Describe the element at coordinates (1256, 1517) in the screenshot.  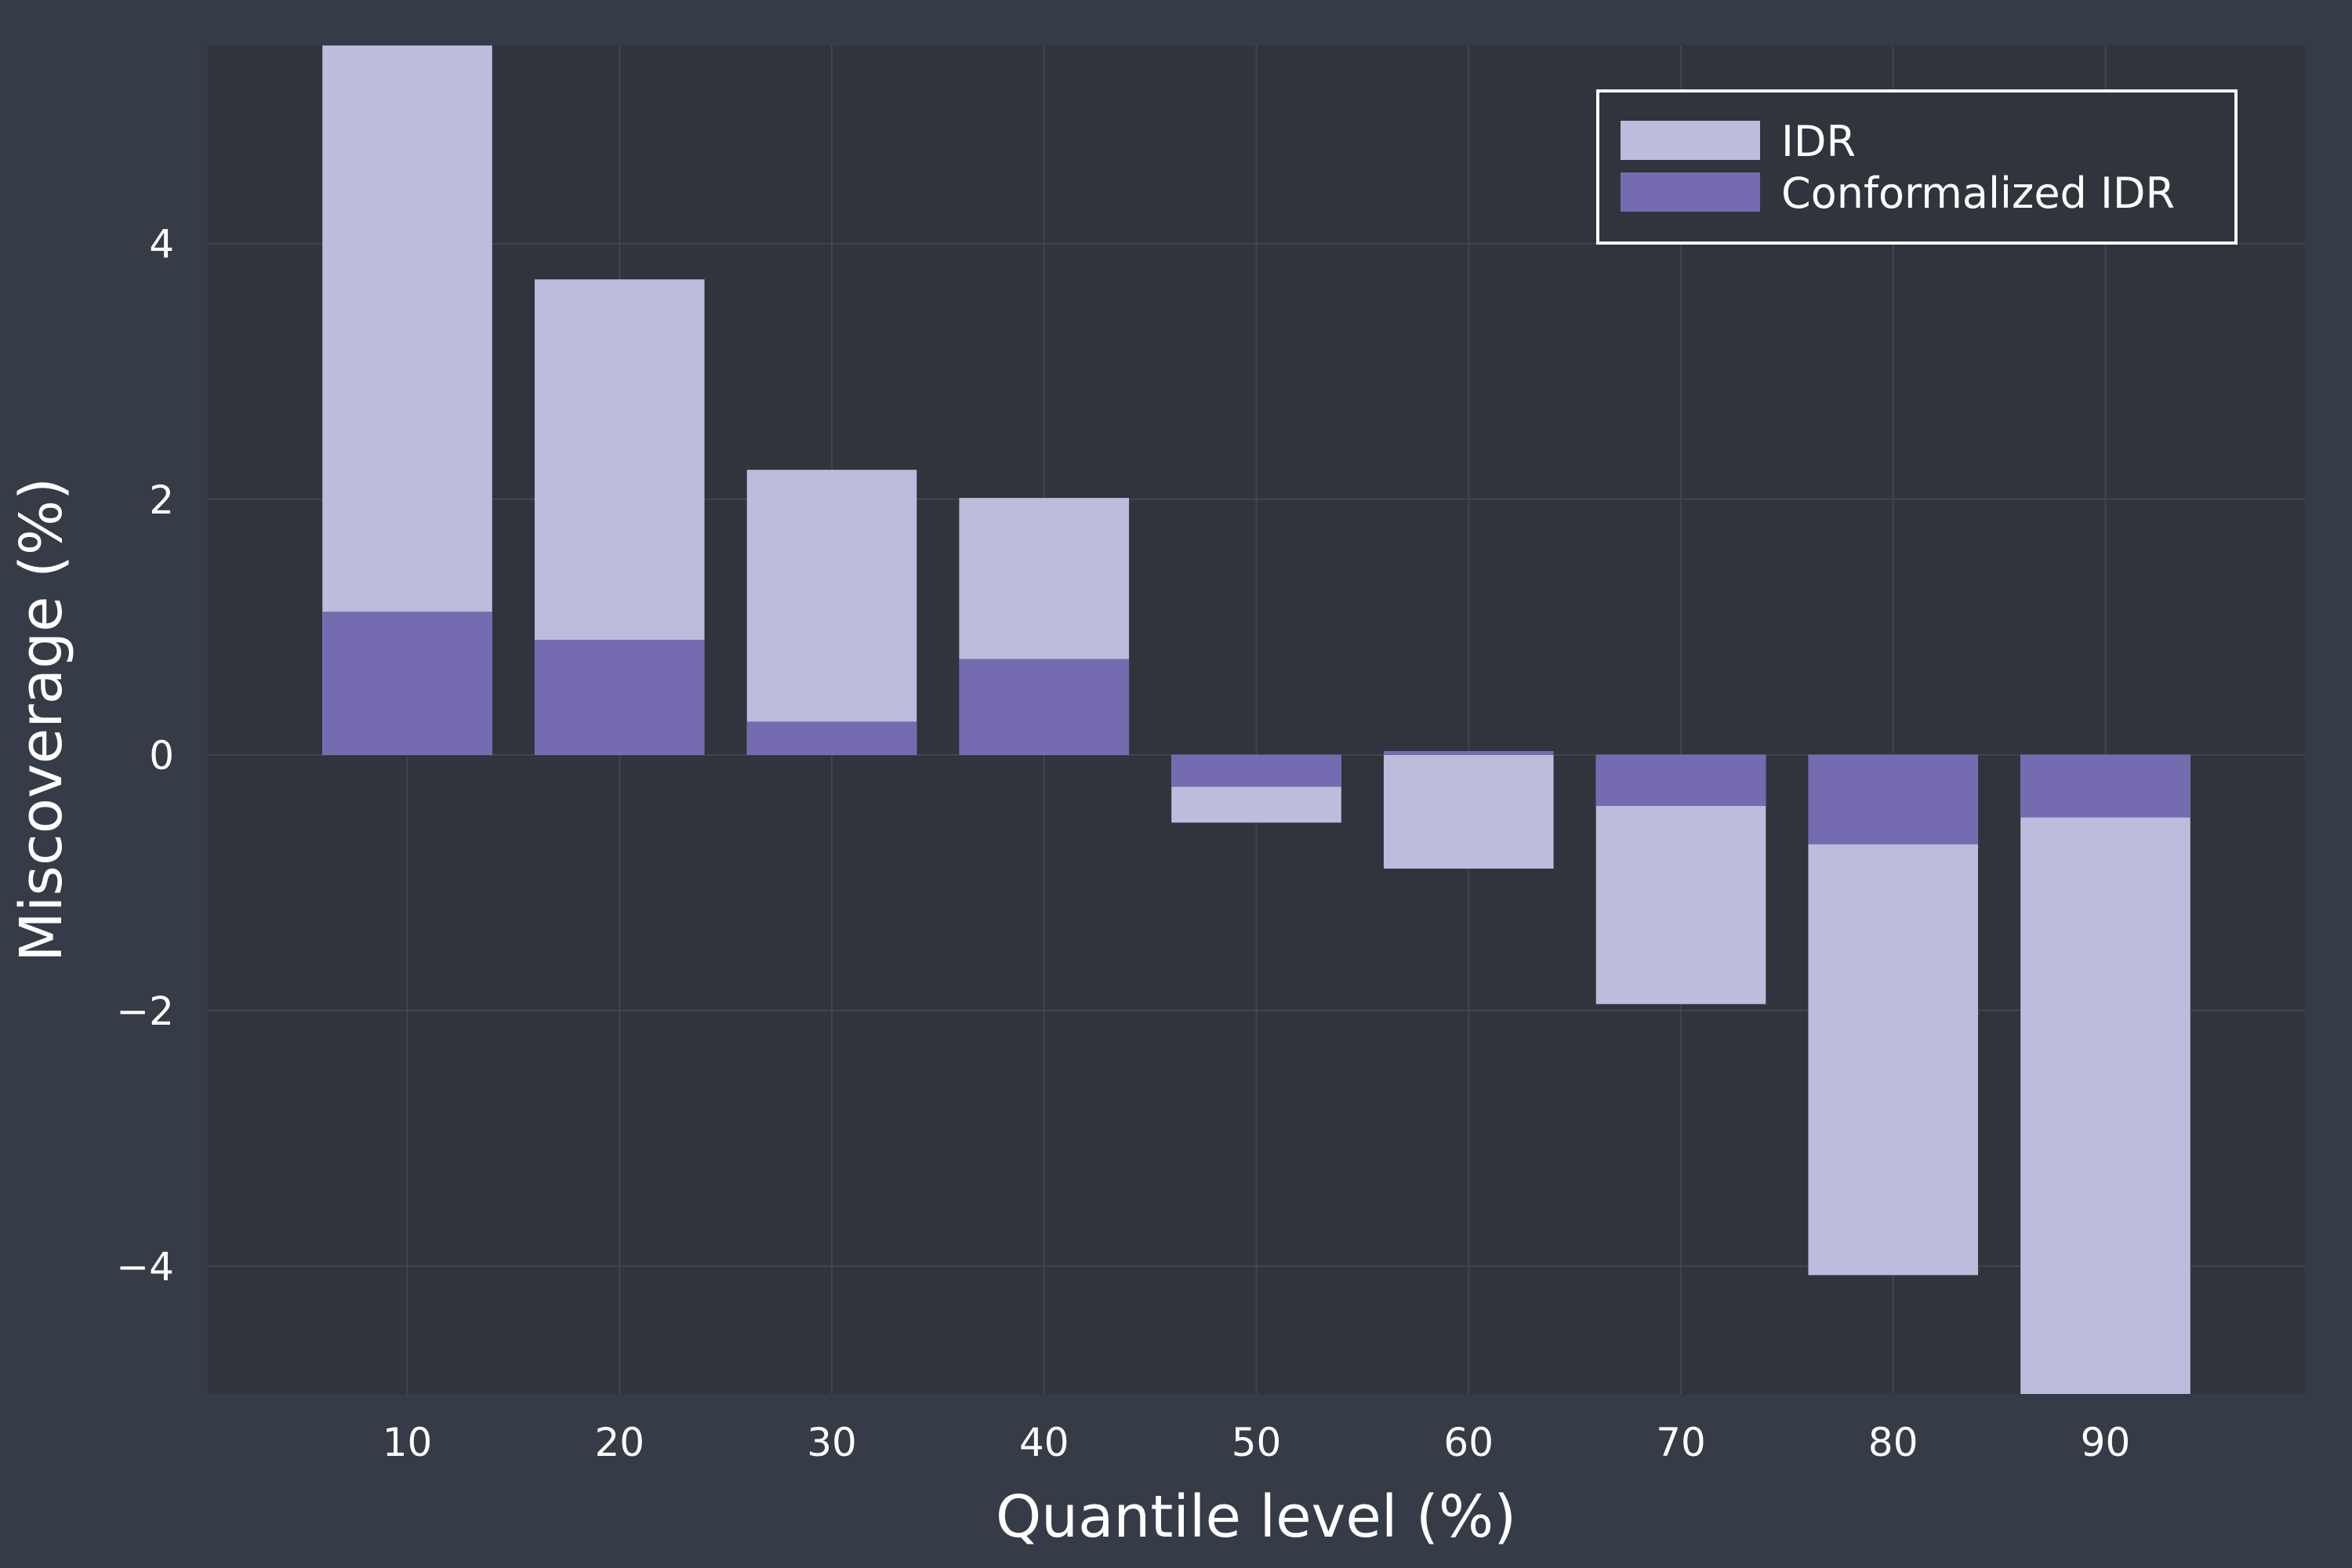
I see `x-axis-label: Quantile level (%)` at that location.